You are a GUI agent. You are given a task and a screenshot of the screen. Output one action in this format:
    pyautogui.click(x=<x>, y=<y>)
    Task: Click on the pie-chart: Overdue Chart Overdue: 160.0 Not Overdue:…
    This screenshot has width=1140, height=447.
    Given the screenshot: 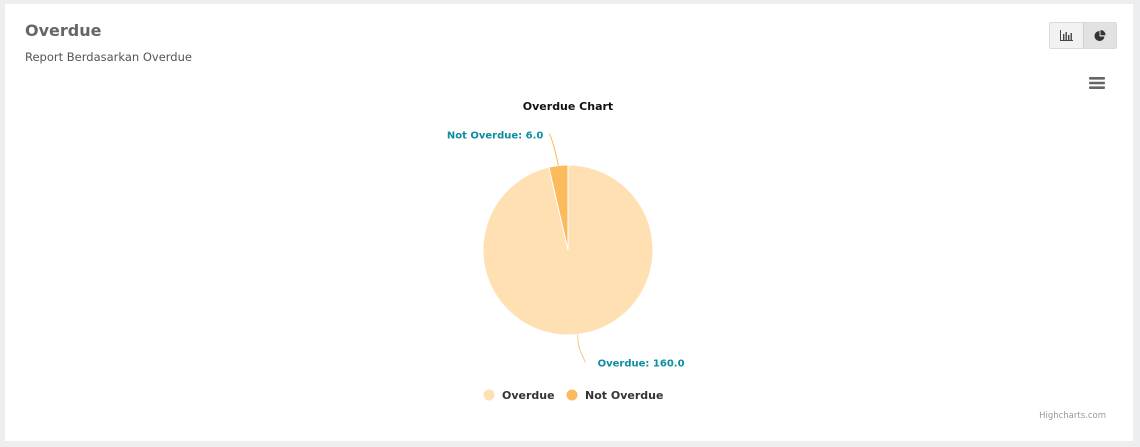 What is the action you would take?
    pyautogui.click(x=566, y=251)
    